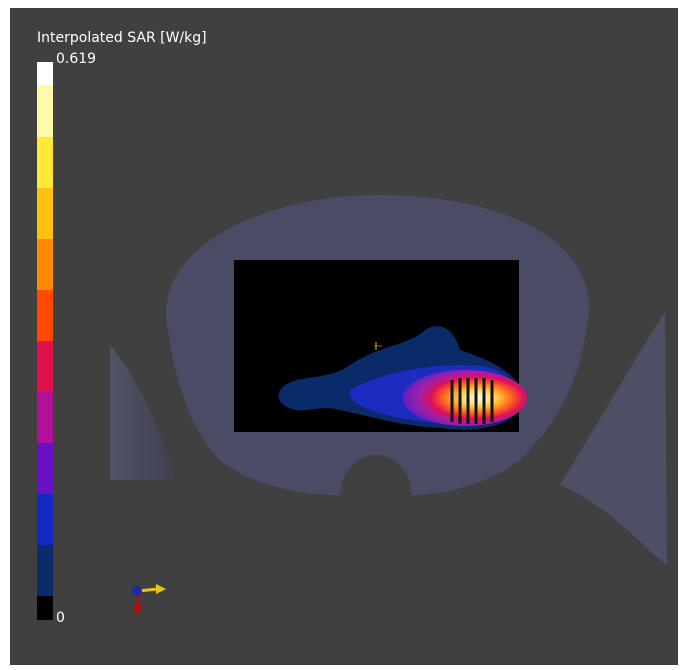 Image resolution: width=681 pixels, height=670 pixels. What do you see at coordinates (45, 341) in the screenshot?
I see `colorbar` at bounding box center [45, 341].